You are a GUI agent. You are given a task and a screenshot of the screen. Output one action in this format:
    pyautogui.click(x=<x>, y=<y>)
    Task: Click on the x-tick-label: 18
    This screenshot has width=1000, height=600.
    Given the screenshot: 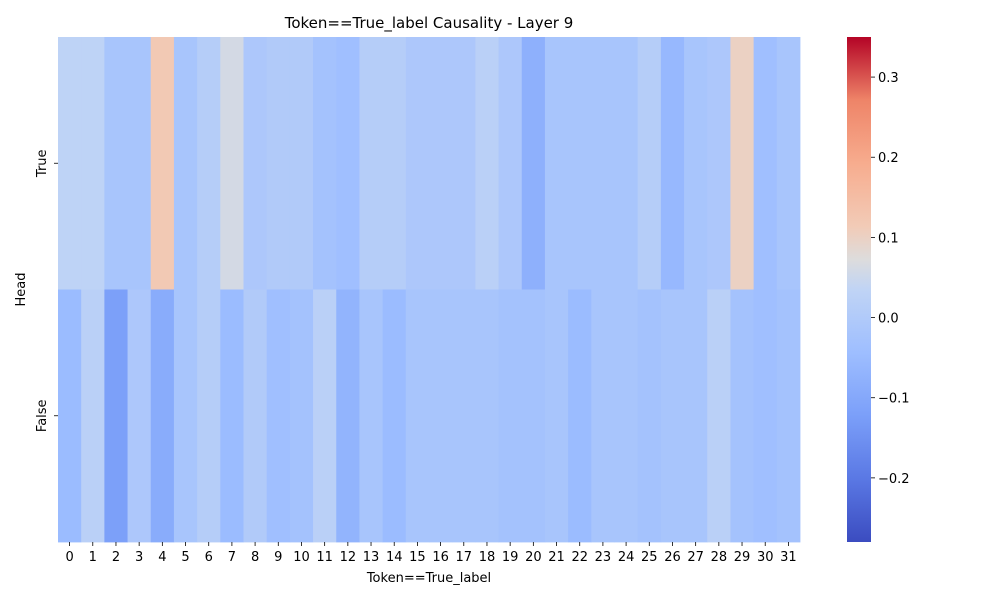 What is the action you would take?
    pyautogui.click(x=487, y=557)
    